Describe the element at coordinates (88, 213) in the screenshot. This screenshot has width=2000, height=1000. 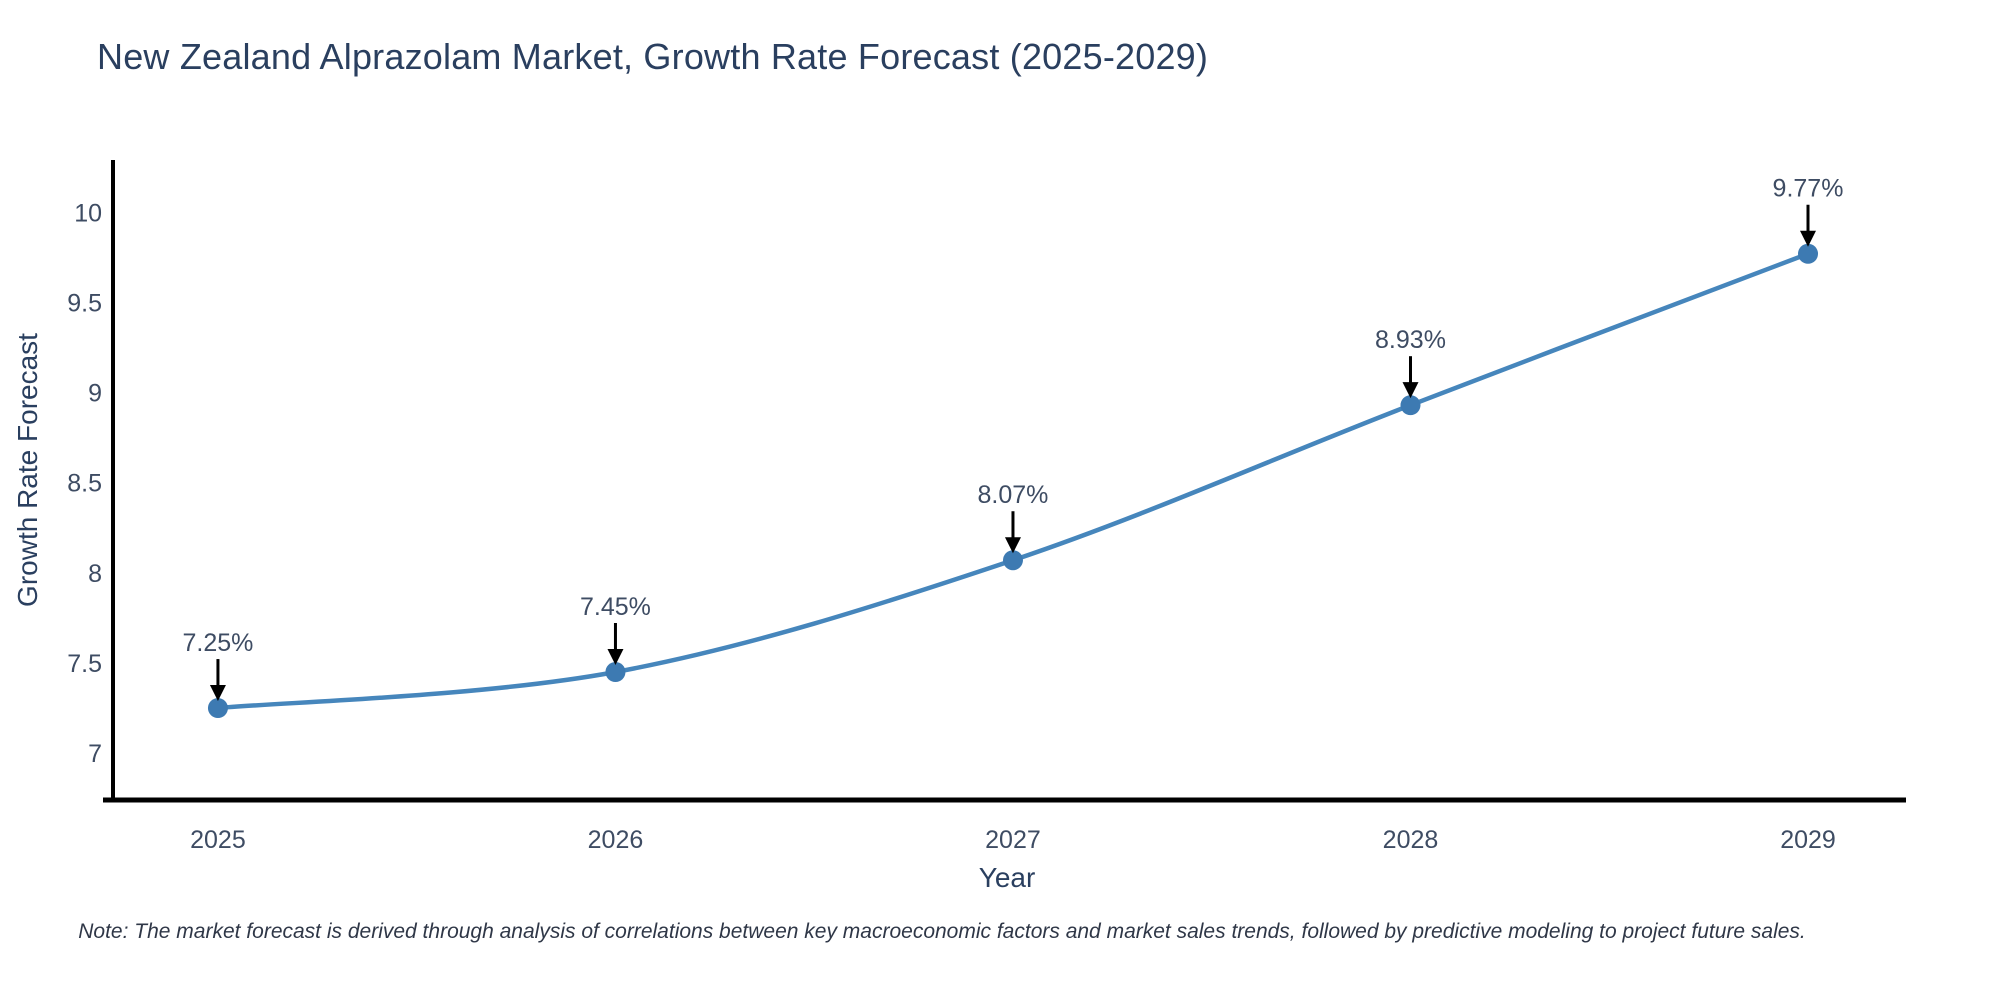
I see `y-tick-label: 10` at that location.